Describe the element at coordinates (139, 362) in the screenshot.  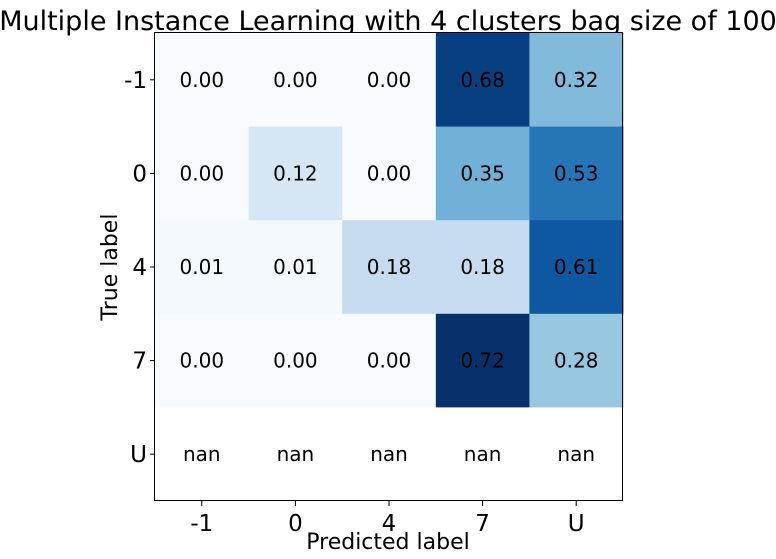
I see `y-tick-label: 7` at that location.